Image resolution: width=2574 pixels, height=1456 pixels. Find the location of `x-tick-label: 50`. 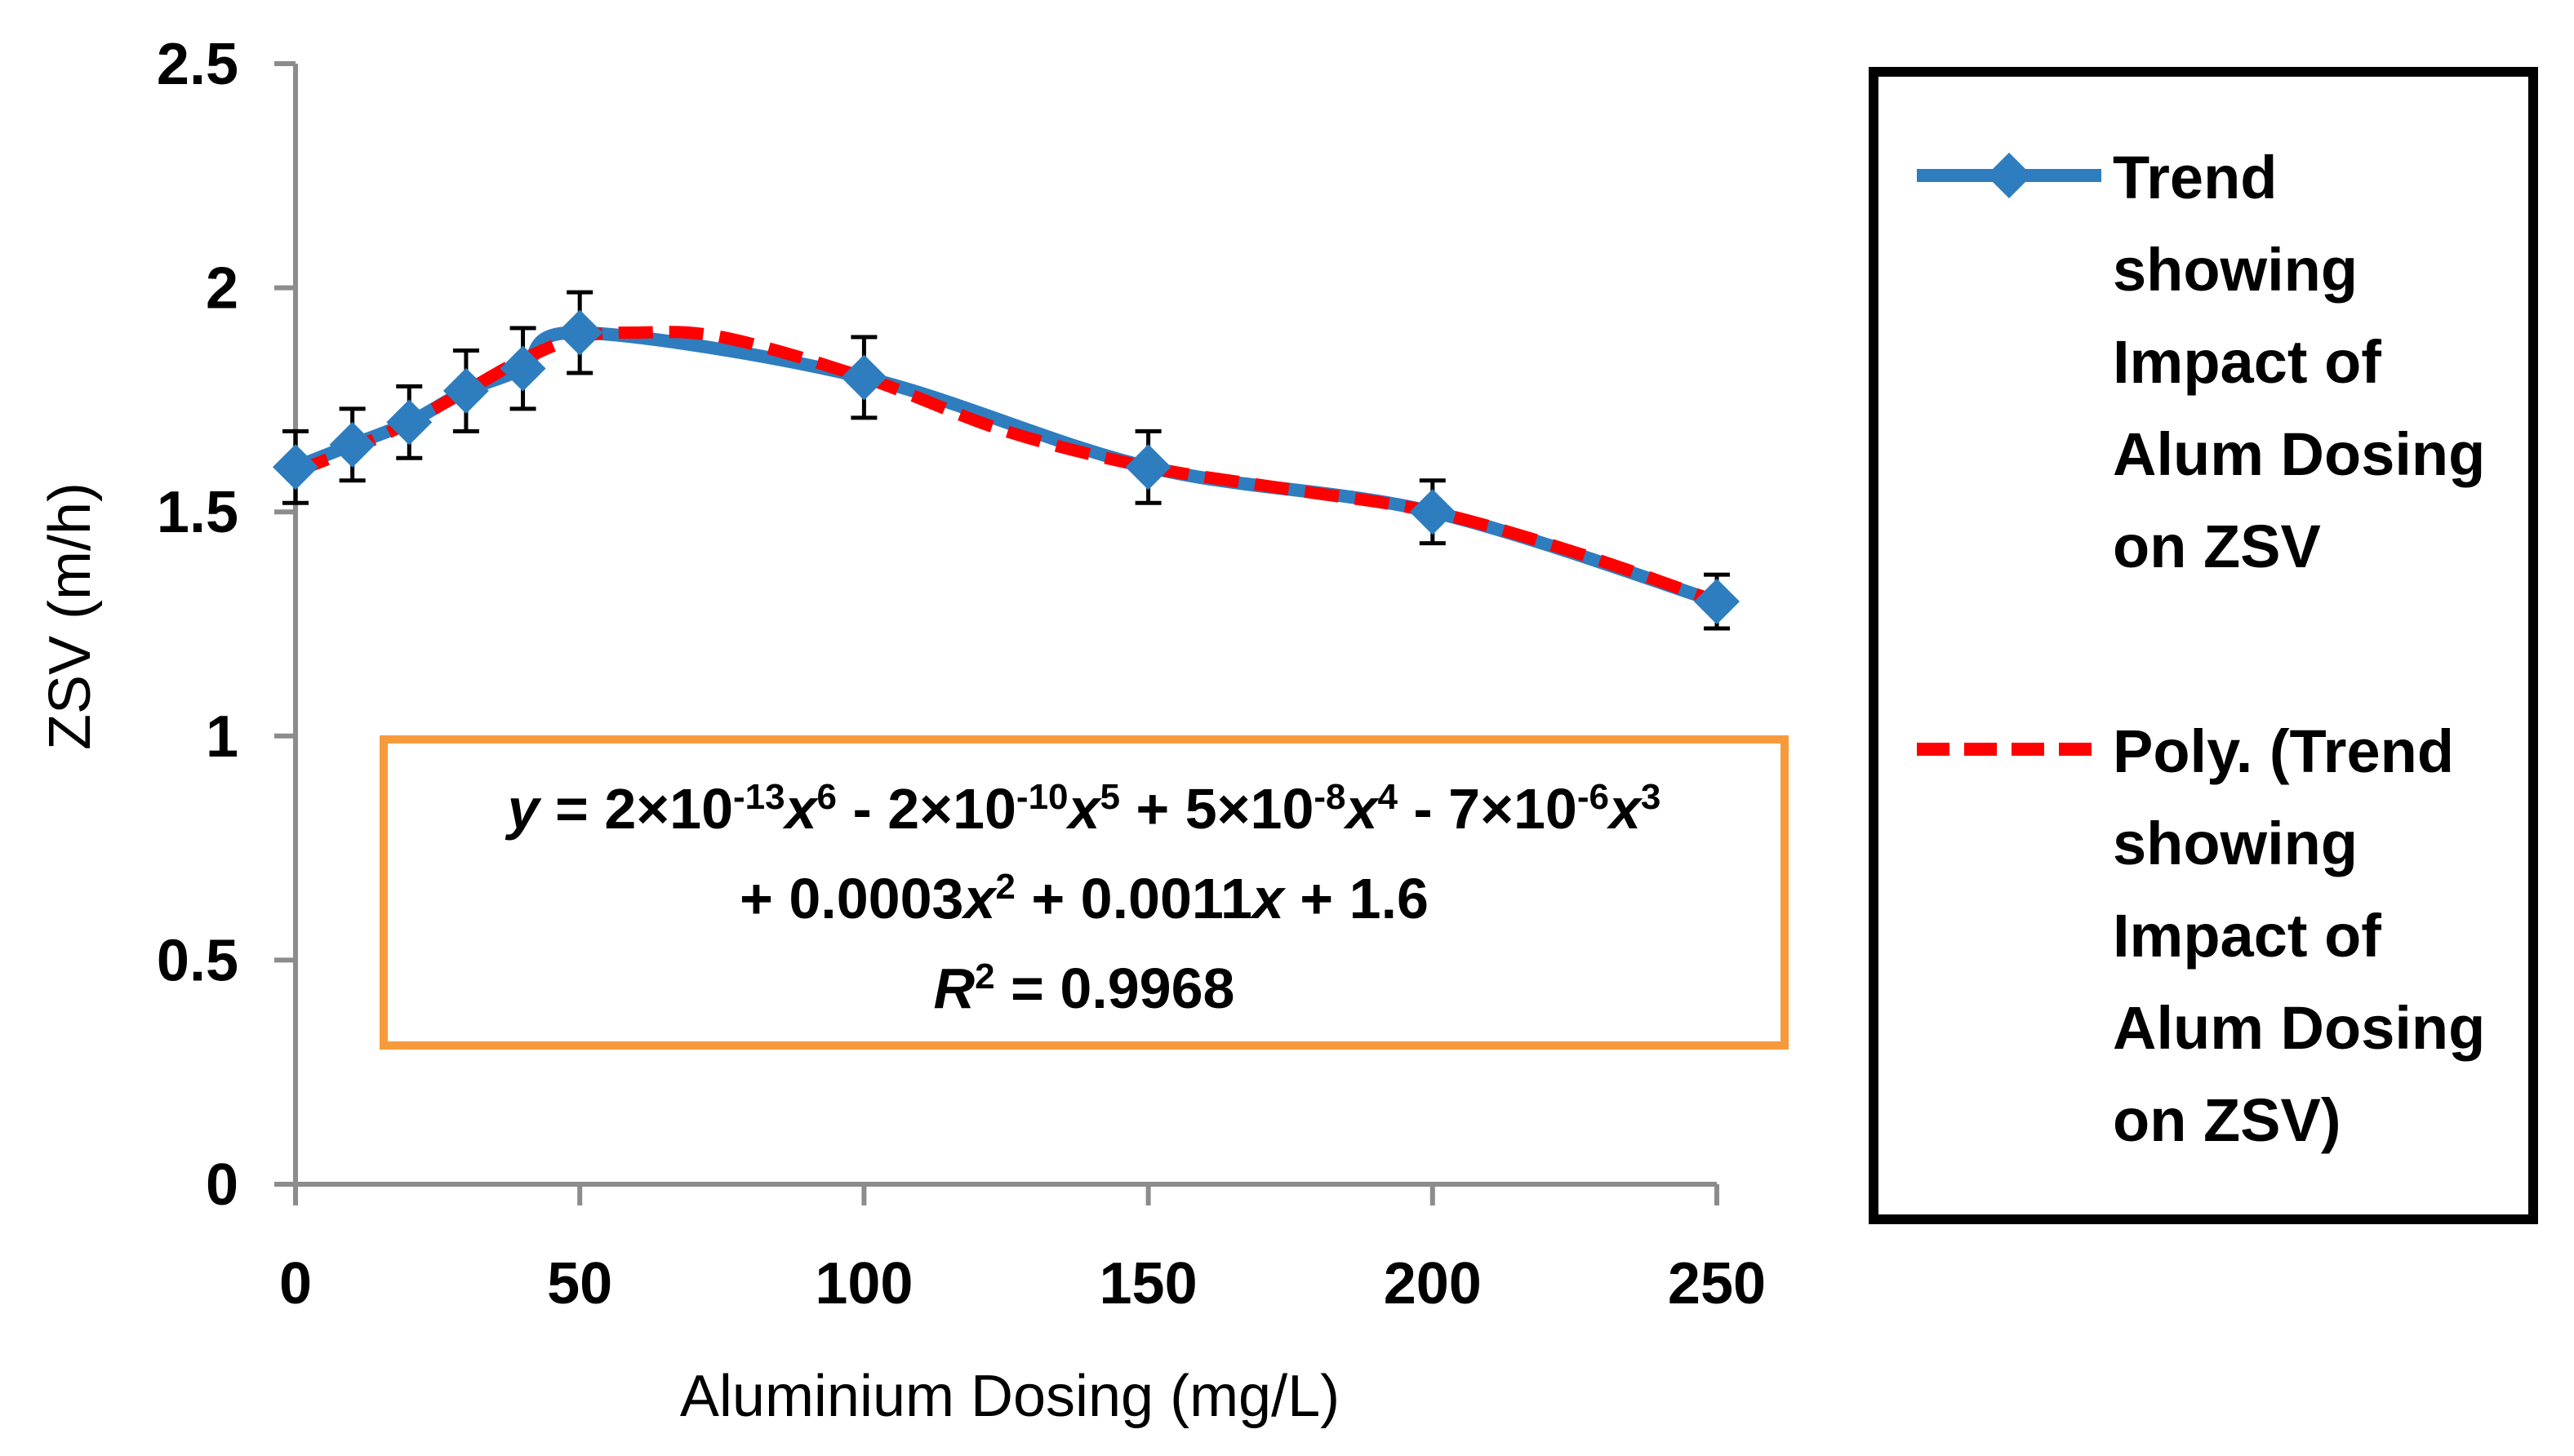

x-tick-label: 50 is located at coordinates (579, 1283).